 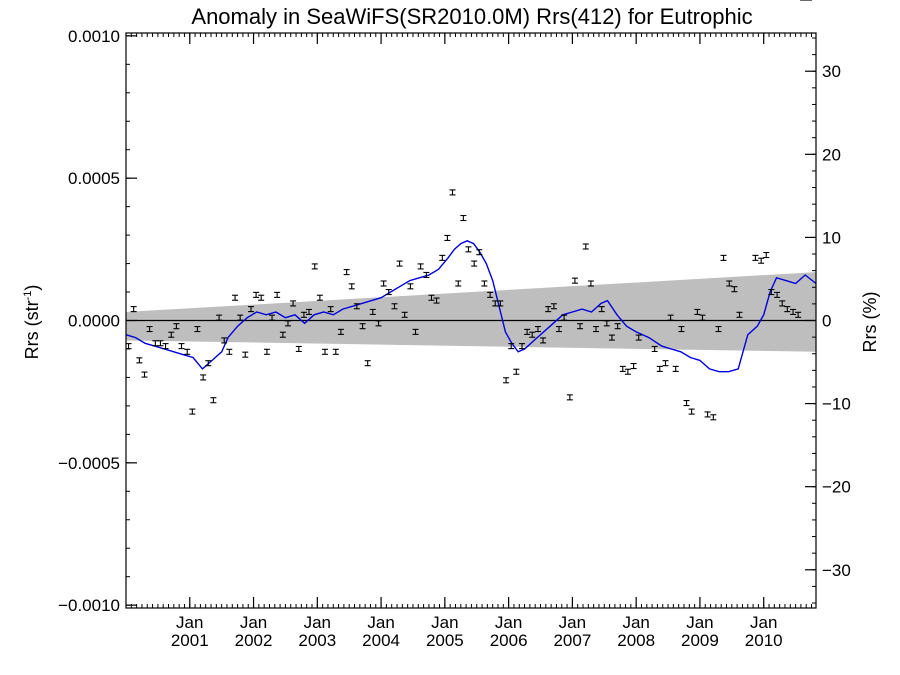 I want to click on y-left-tick-label: 0.0005, so click(x=94, y=178).